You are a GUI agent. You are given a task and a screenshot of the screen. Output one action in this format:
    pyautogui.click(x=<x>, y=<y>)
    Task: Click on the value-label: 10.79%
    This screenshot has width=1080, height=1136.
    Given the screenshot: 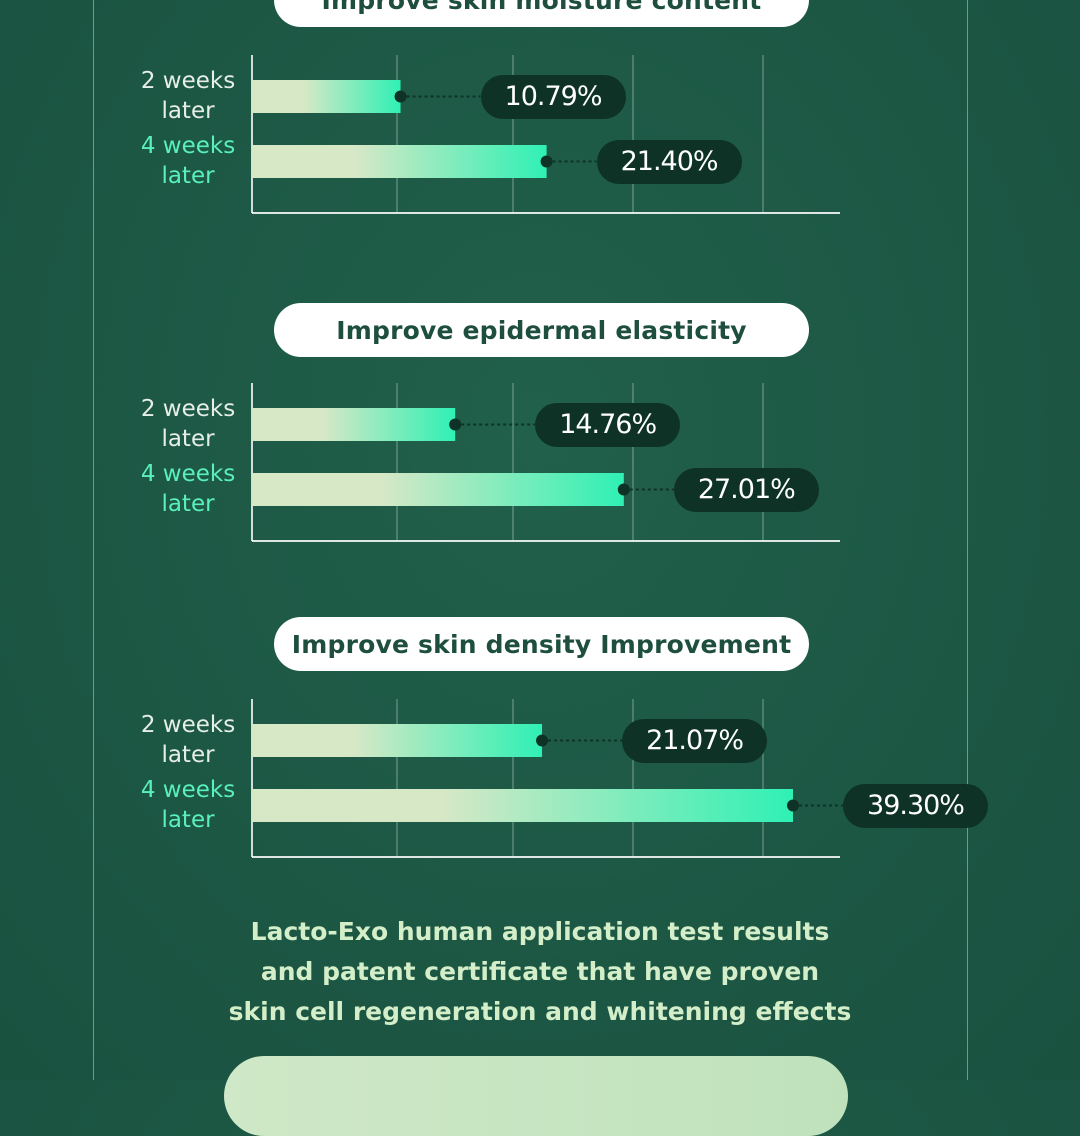 What is the action you would take?
    pyautogui.click(x=553, y=96)
    